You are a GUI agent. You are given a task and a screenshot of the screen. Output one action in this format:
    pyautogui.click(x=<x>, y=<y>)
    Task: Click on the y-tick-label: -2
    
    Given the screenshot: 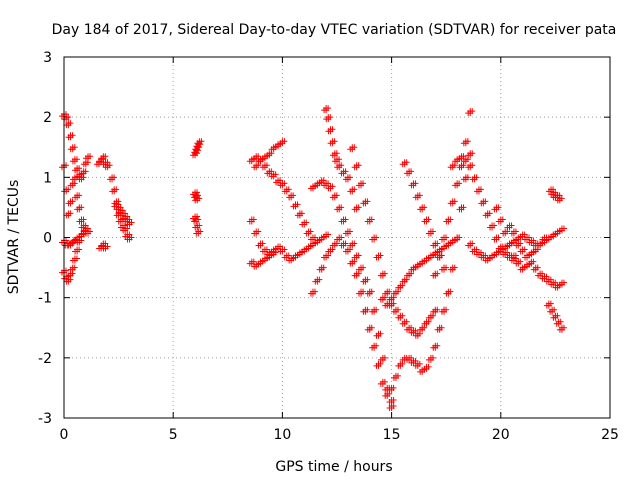 What is the action you would take?
    pyautogui.click(x=45, y=359)
    